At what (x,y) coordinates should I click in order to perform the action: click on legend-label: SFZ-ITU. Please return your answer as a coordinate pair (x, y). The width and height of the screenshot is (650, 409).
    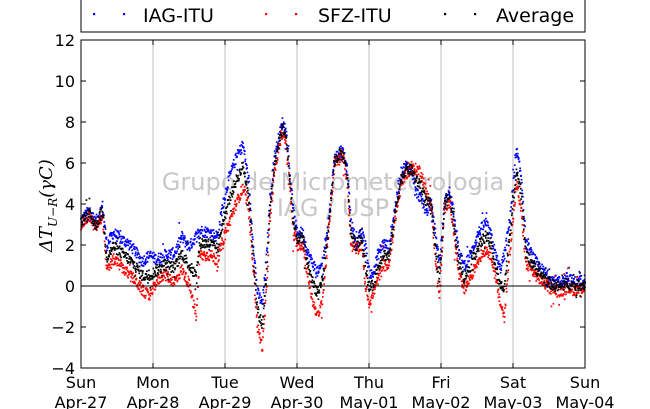
    Looking at the image, I should click on (355, 16).